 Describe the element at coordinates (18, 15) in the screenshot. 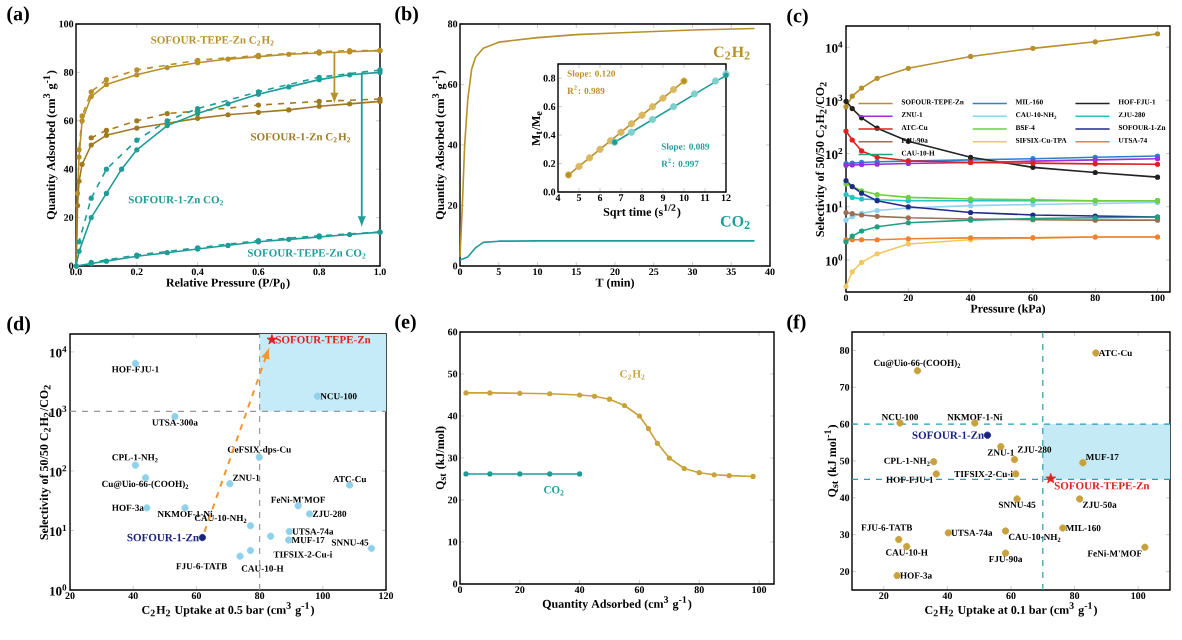

I see `chart-title: (a)` at that location.